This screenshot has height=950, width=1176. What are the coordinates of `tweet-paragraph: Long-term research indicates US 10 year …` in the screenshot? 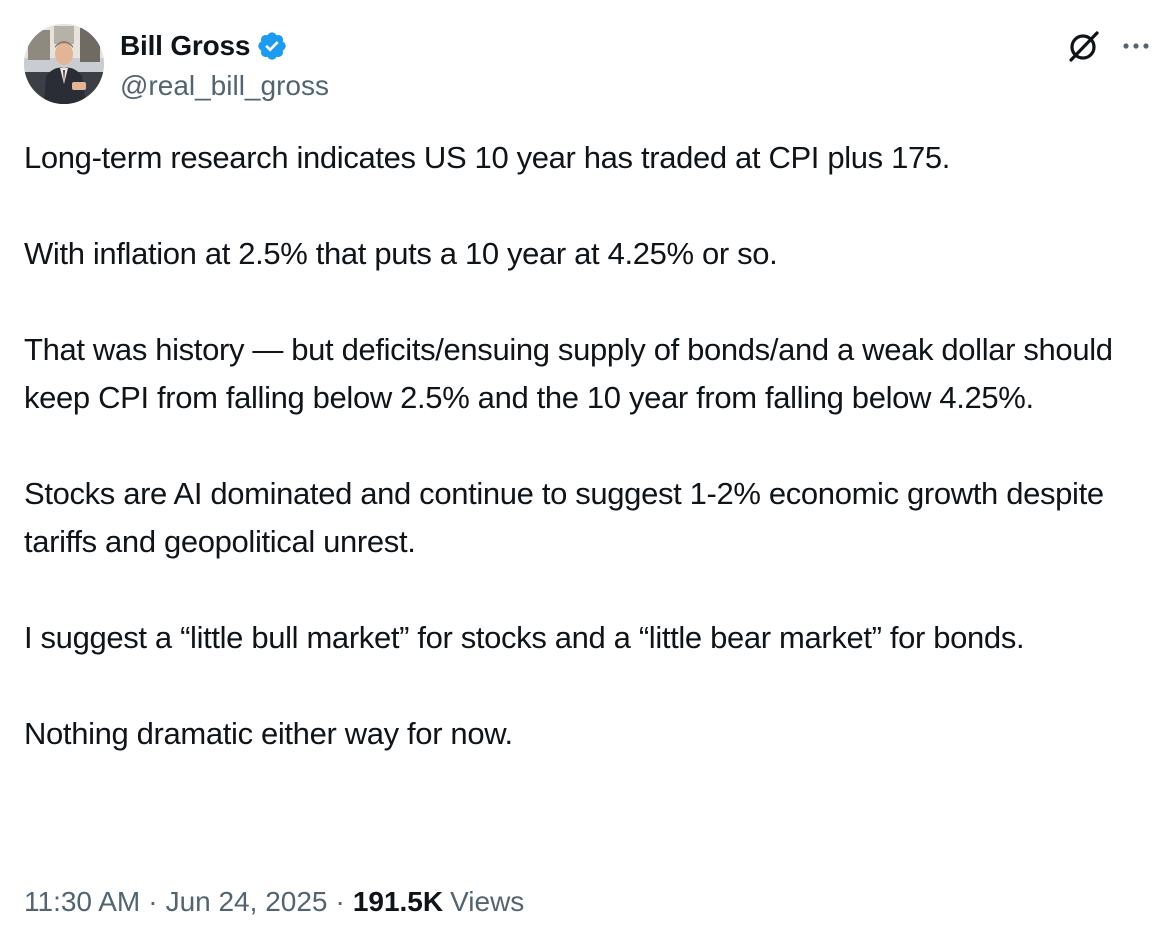 It's located at (487, 157).